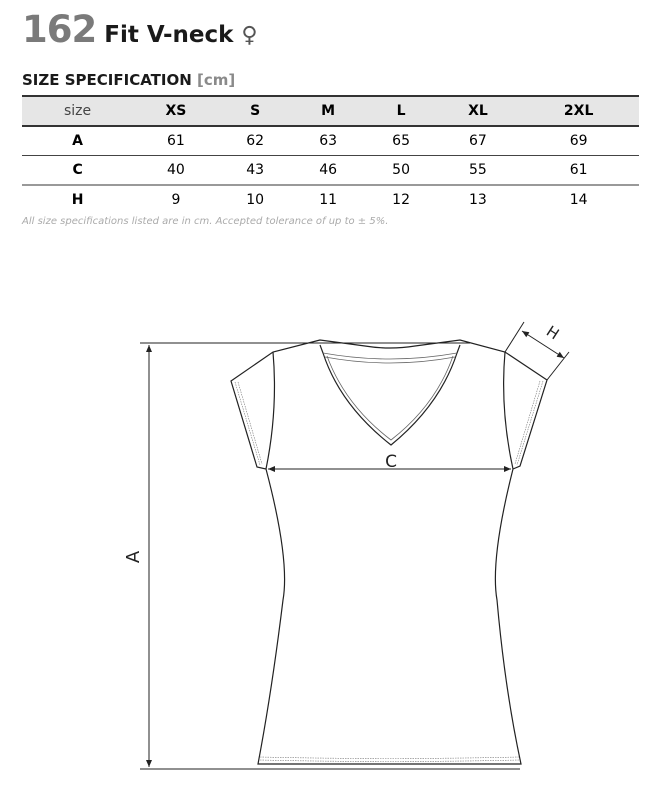 The width and height of the screenshot is (661, 789). Describe the element at coordinates (77, 141) in the screenshot. I see `row-label: A` at that location.